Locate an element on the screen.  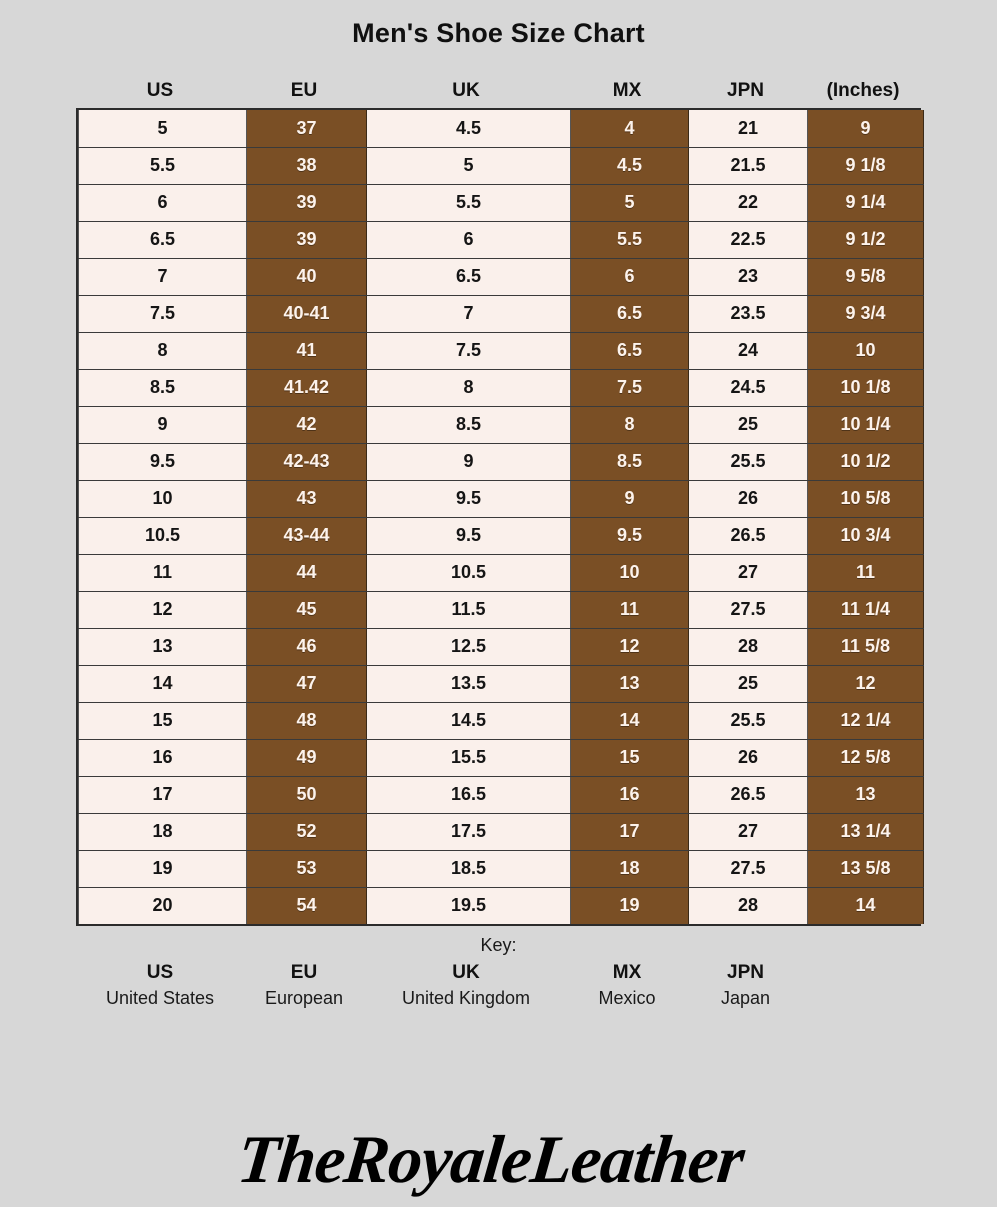
table-cell-mx: 9.5 is located at coordinates (629, 535).